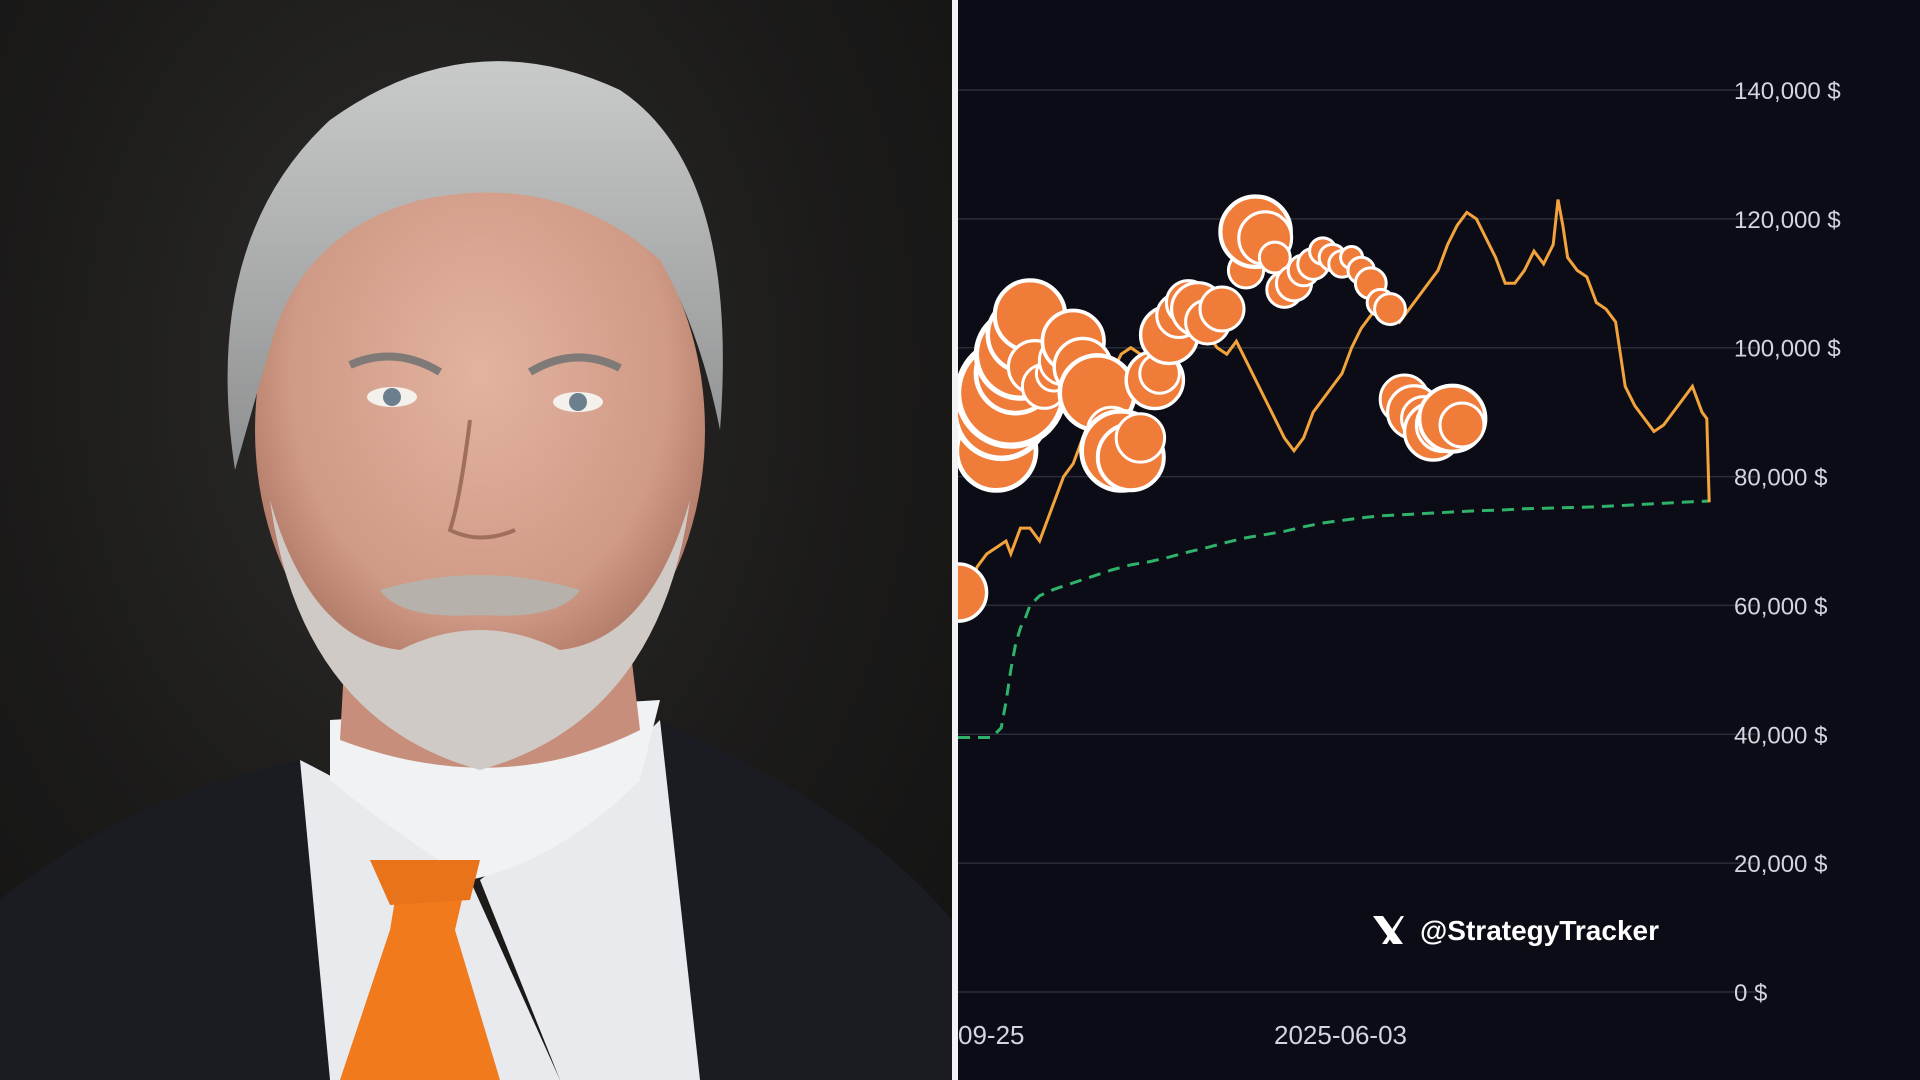  I want to click on y-tick-label: 40,000 $, so click(1780, 735).